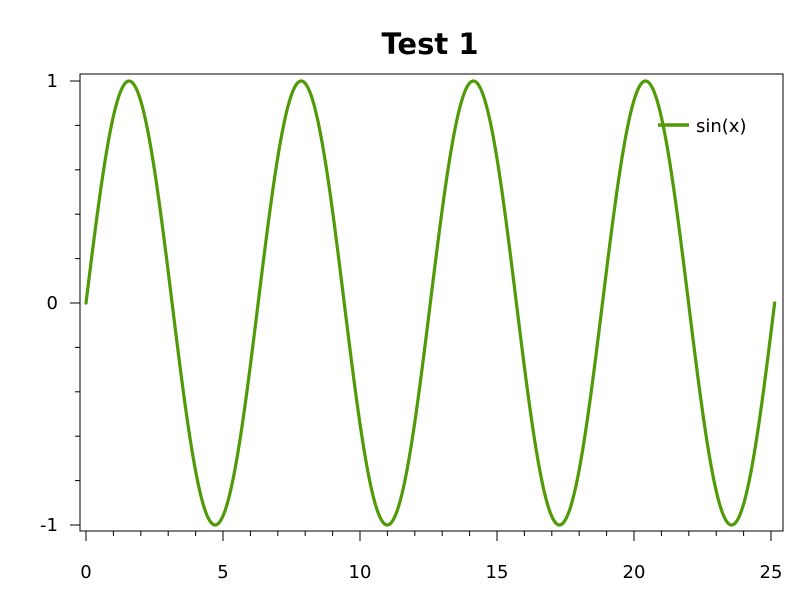 This screenshot has width=800, height=600. I want to click on legend: sin(x), so click(702, 126).